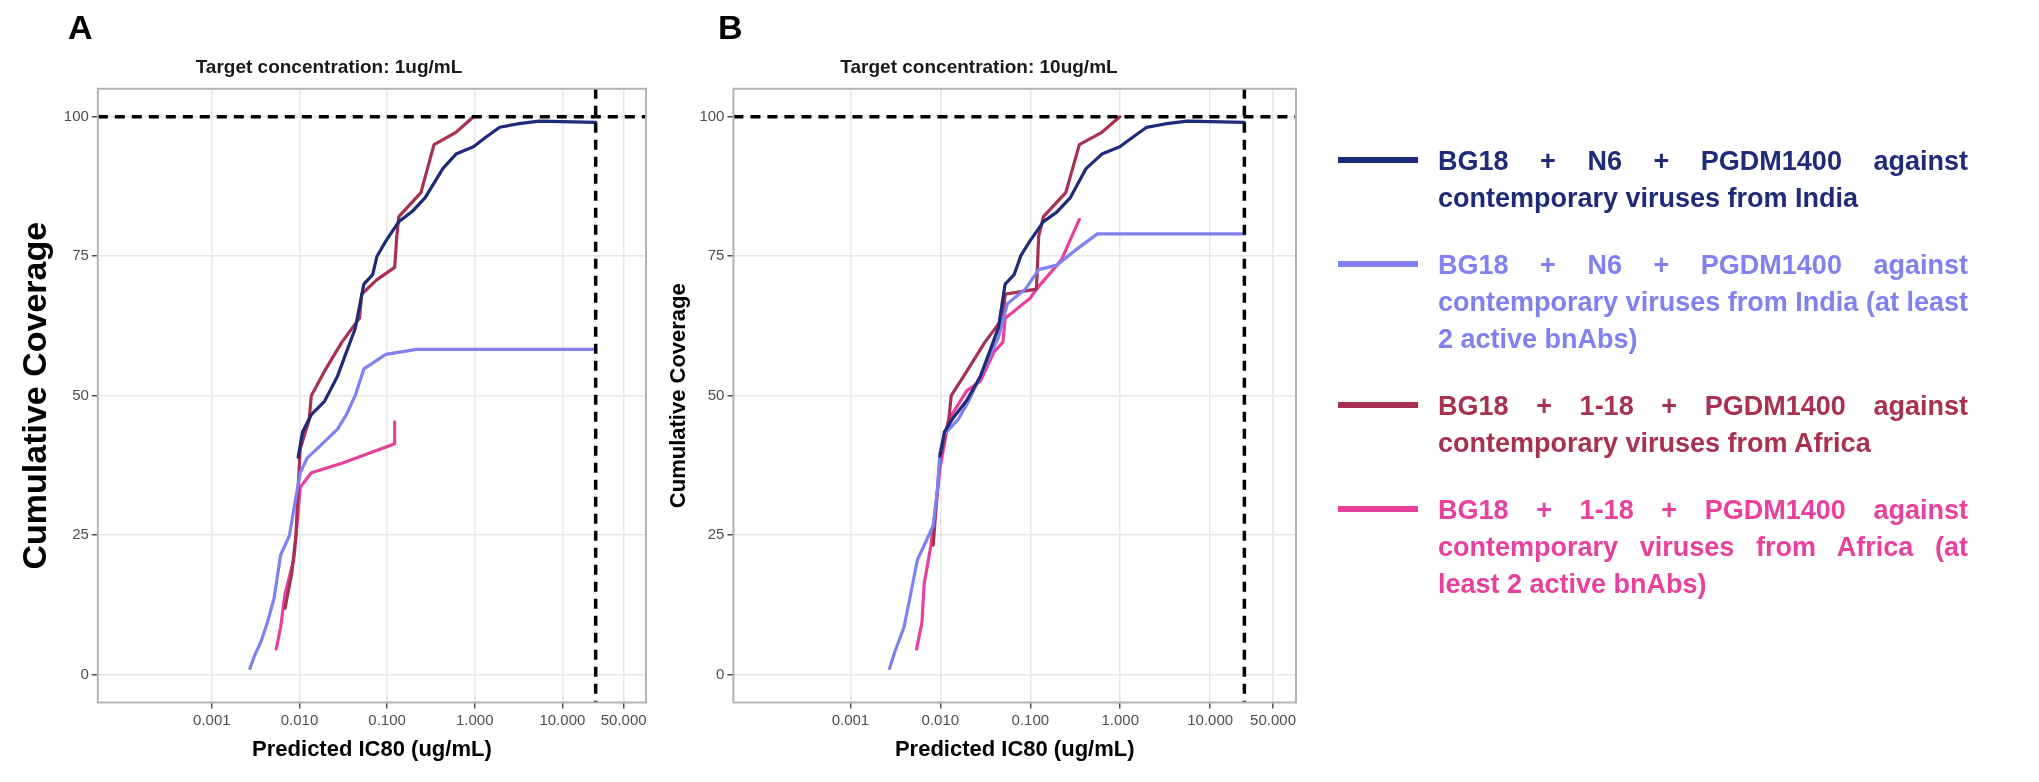 Image resolution: width=2039 pixels, height=782 pixels. What do you see at coordinates (1703, 424) in the screenshot?
I see `legend-label: BG18 + 1-18 + PGDM1400 against contemporary viruses from Africa` at bounding box center [1703, 424].